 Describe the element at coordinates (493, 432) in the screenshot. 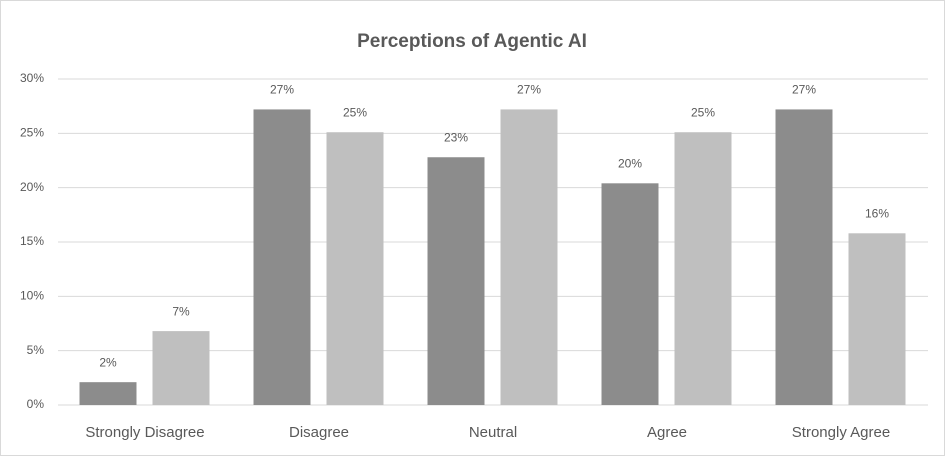

I see `x-tick-label: Neutral` at that location.